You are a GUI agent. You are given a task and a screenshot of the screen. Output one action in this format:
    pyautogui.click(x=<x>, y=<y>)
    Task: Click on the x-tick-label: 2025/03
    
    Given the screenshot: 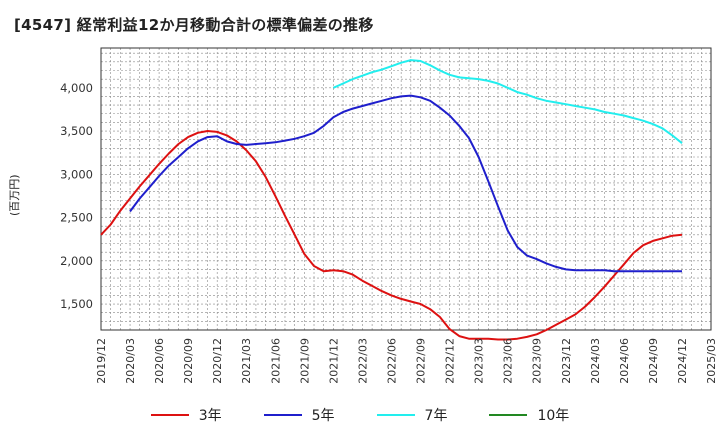 What is the action you would take?
    pyautogui.click(x=711, y=361)
    